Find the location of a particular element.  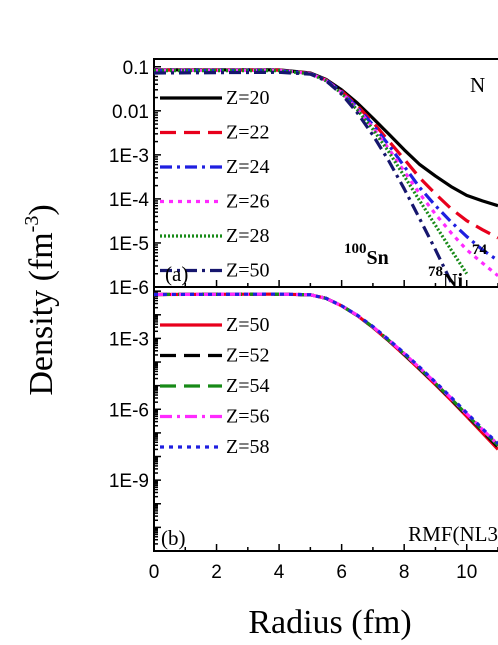

legend-label: Z=58 is located at coordinates (248, 447).